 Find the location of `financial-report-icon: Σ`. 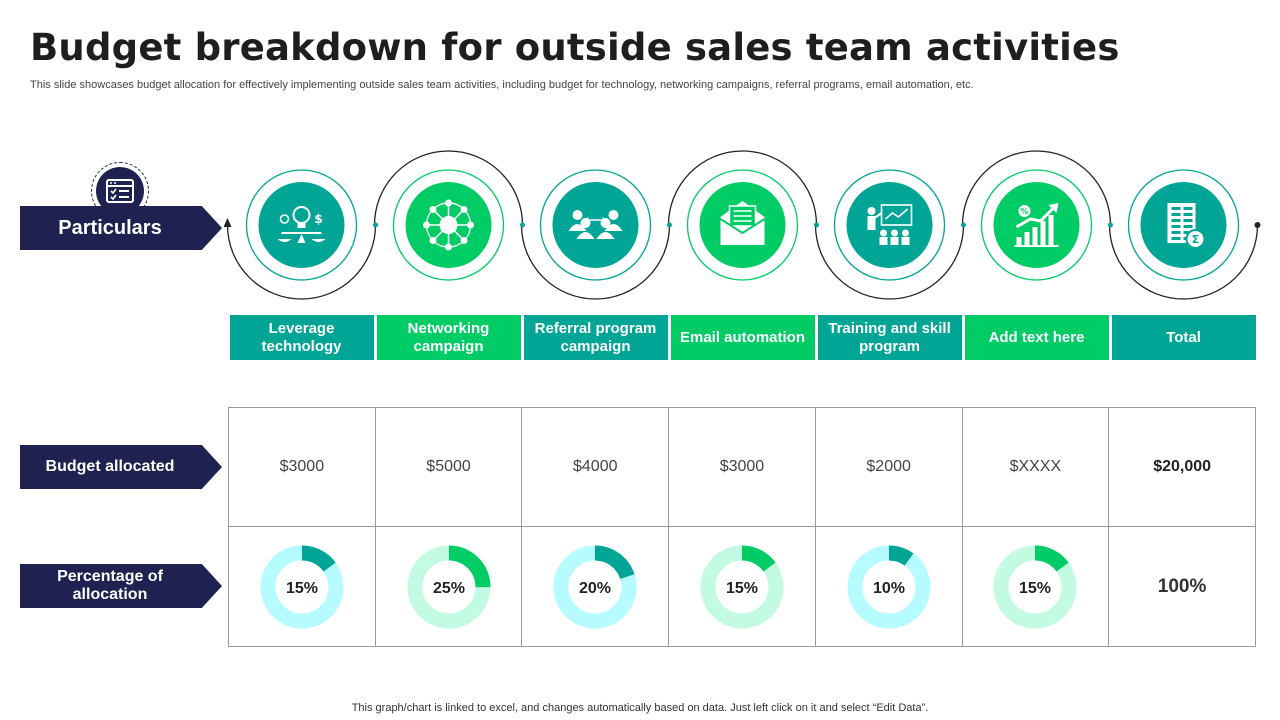

financial-report-icon: Σ is located at coordinates (1186, 226).